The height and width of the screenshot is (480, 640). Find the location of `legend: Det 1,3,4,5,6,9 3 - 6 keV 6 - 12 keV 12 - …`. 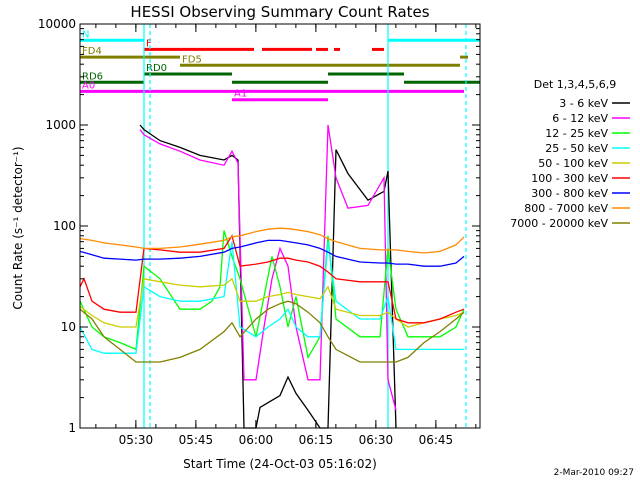

legend: Det 1,3,4,5,6,9 3 - 6 keV 6 - 12 keV 12 - … is located at coordinates (570, 154).